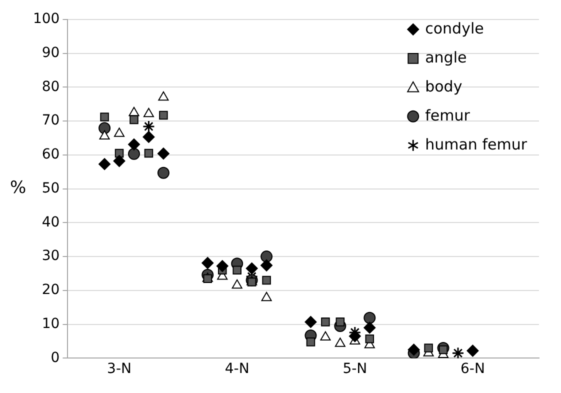 This screenshot has width=561, height=393. Describe the element at coordinates (18, 188) in the screenshot. I see `y-axis-title: %` at that location.